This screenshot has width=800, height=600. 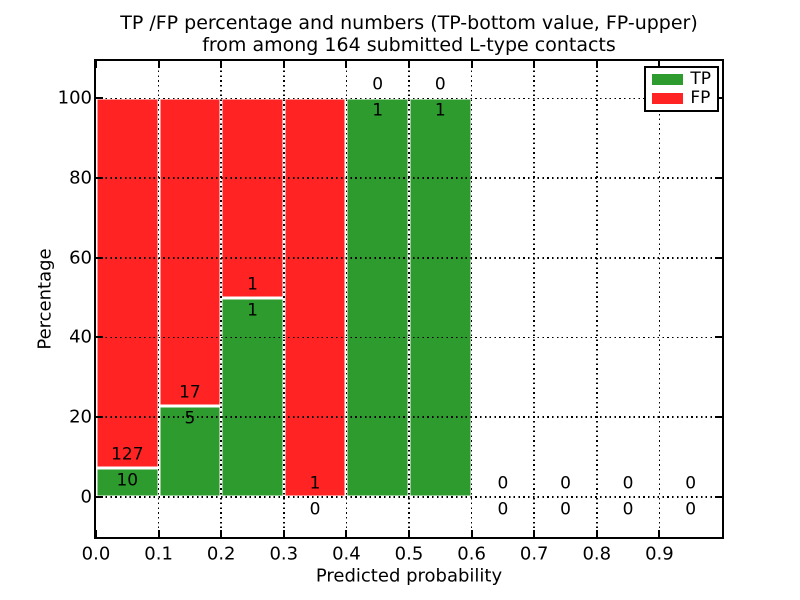 I want to click on y-axis-label: Percentage, so click(x=45, y=299).